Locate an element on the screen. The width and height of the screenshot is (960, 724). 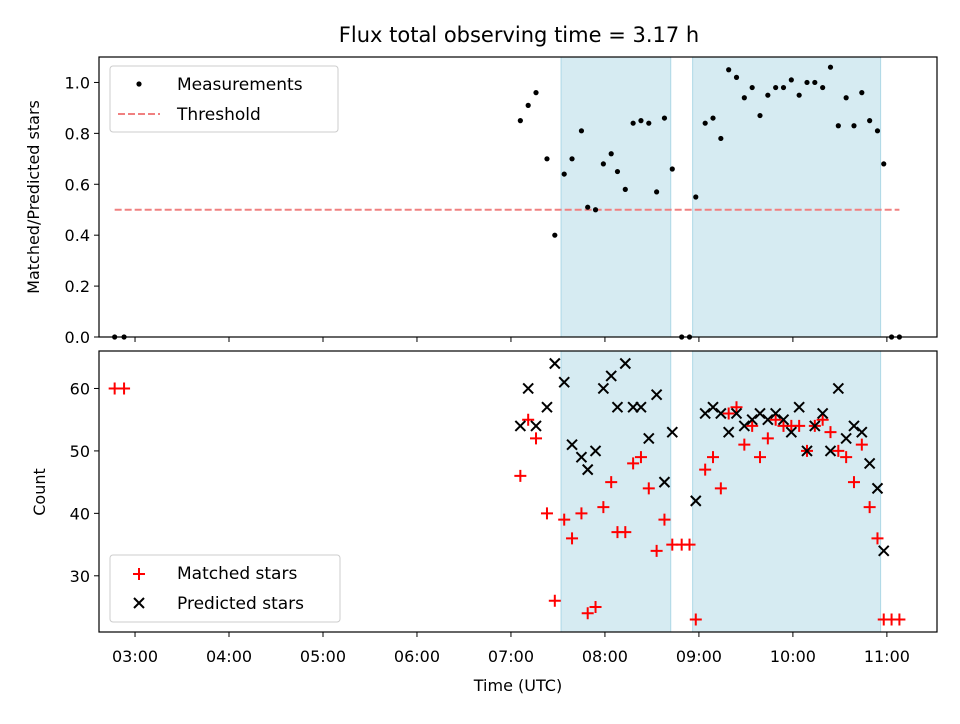
y-tick-label: 0.0 is located at coordinates (77, 337).